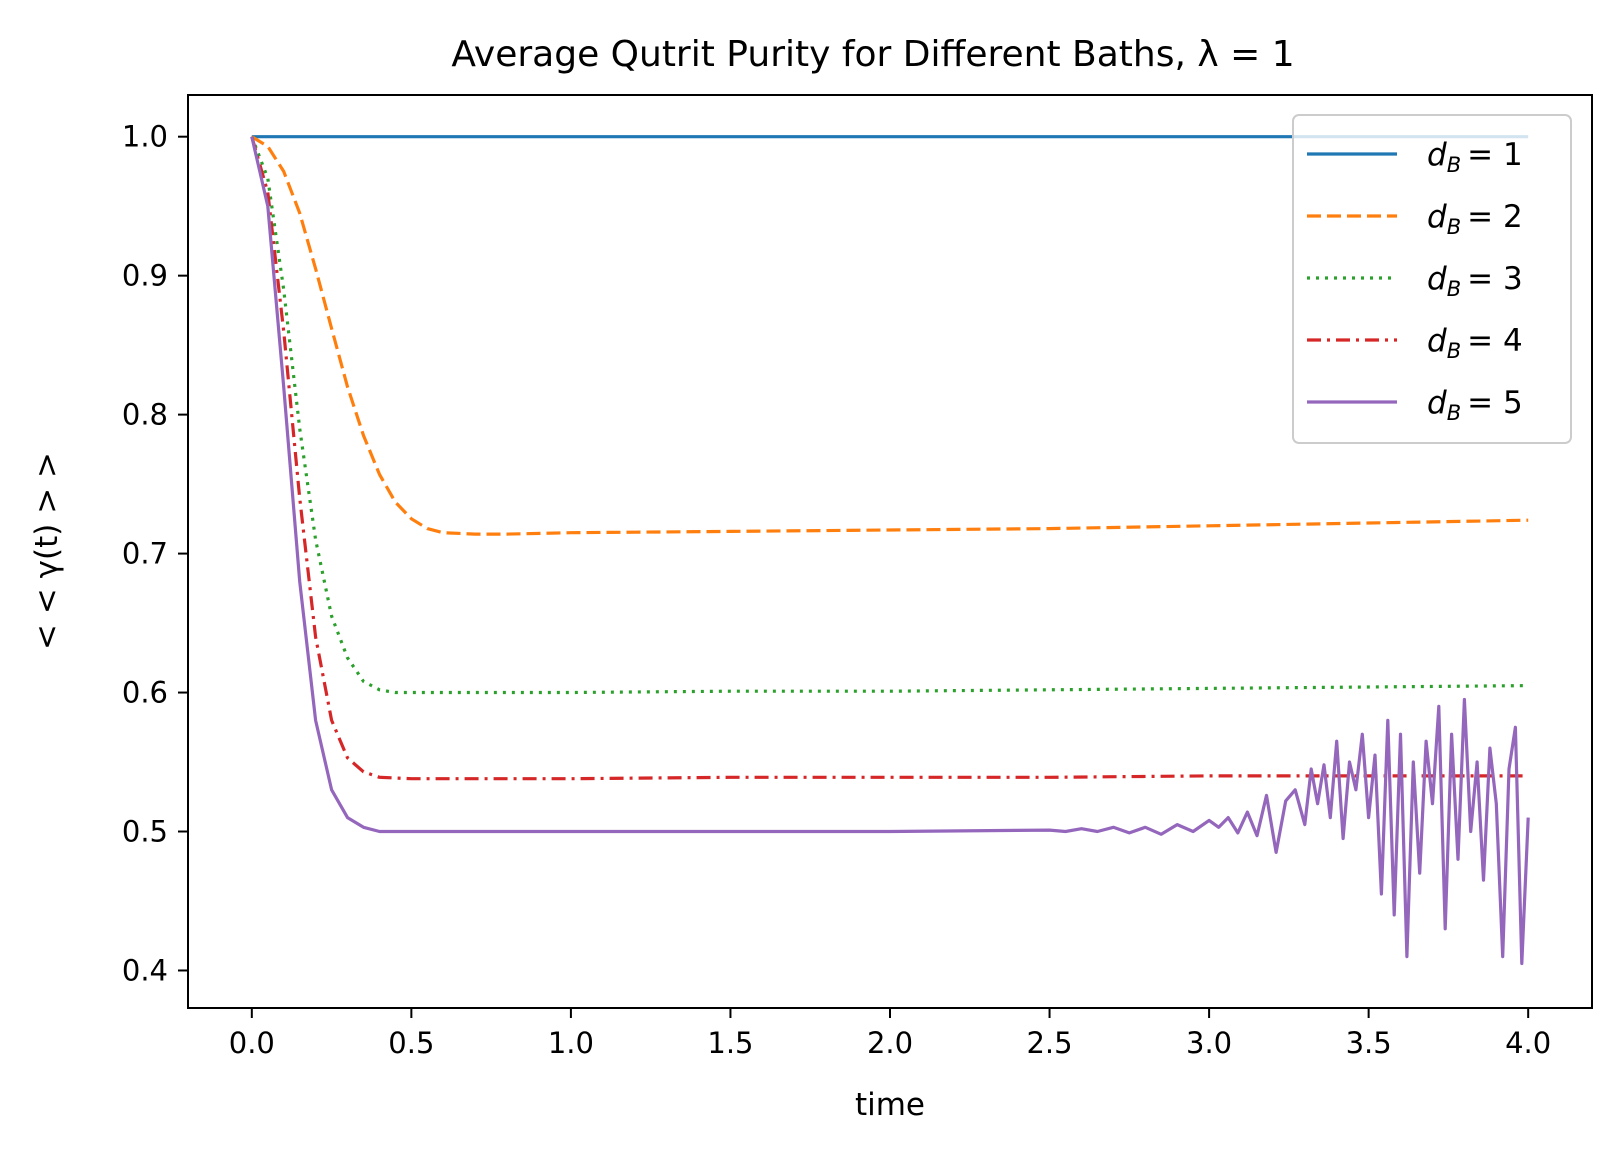 This screenshot has height=1156, width=1614. I want to click on x-tick-label: 4.0, so click(1528, 1043).